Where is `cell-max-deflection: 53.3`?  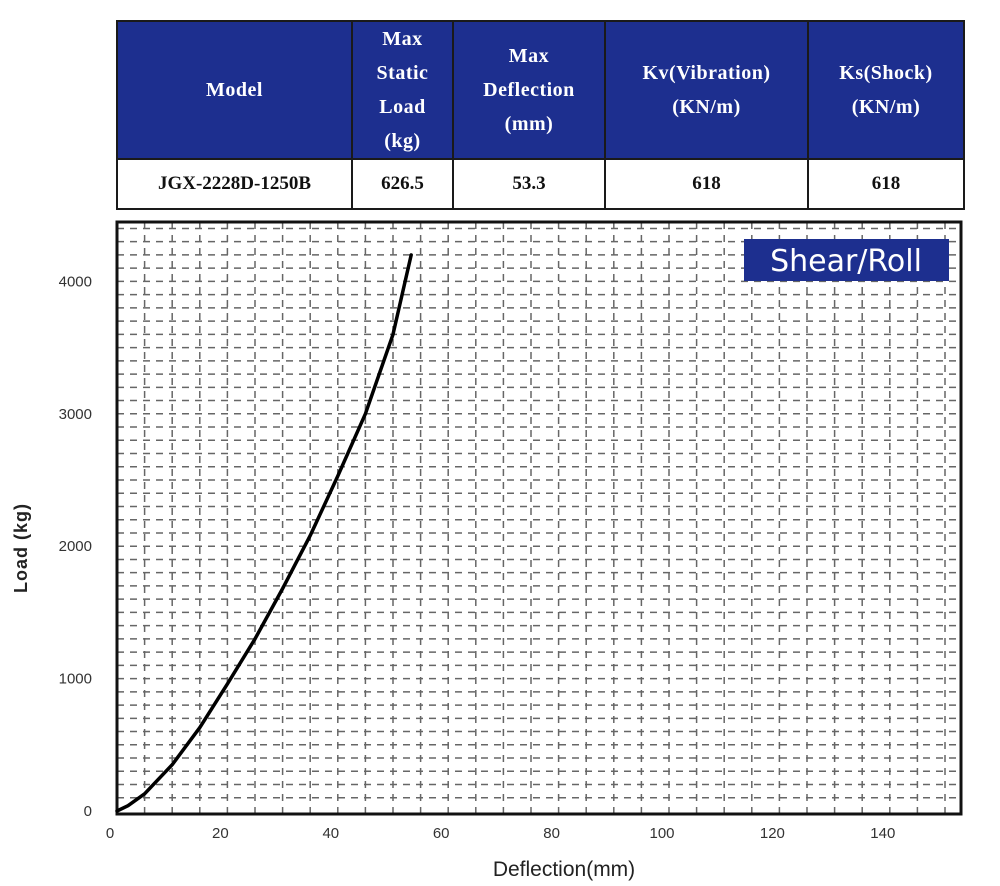 cell-max-deflection: 53.3 is located at coordinates (529, 184).